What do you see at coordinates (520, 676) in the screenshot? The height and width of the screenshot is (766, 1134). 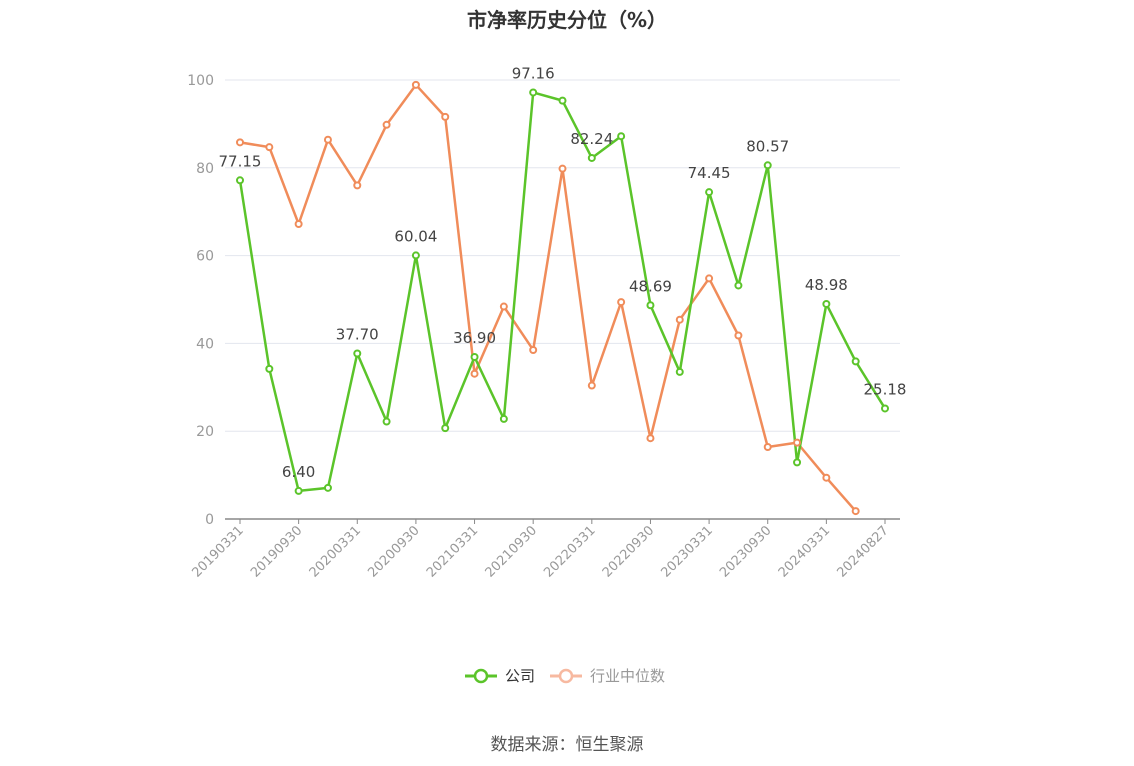 I see `legend-label: 公司` at bounding box center [520, 676].